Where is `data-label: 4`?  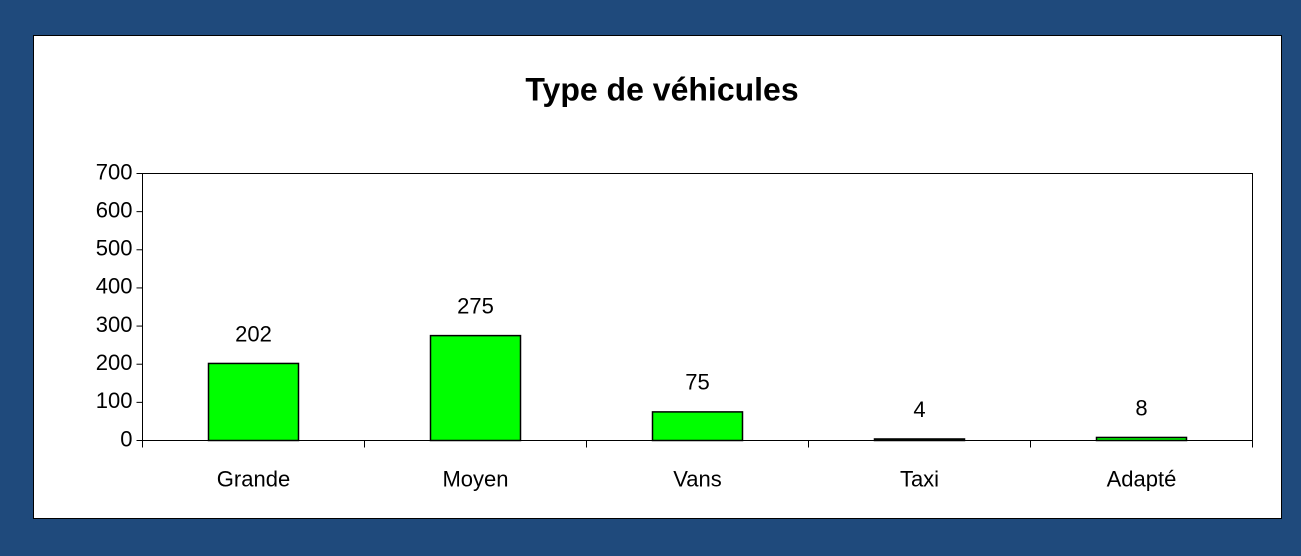
data-label: 4 is located at coordinates (919, 409).